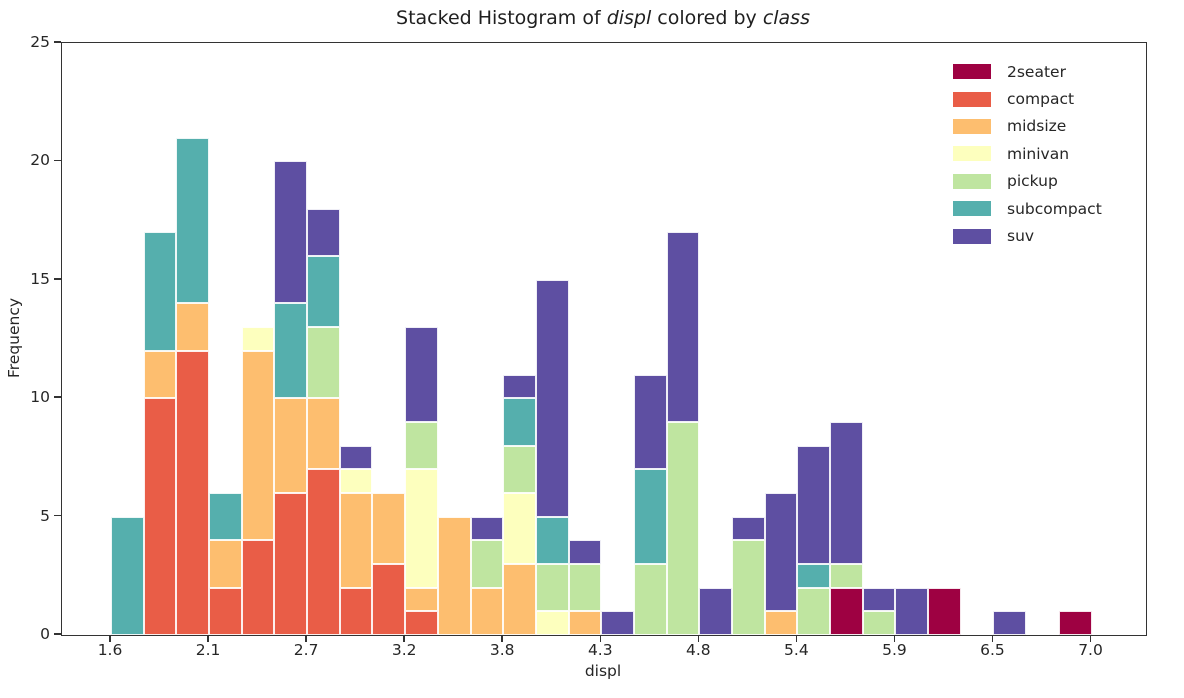  I want to click on y-tick-label: 5, so click(45, 515).